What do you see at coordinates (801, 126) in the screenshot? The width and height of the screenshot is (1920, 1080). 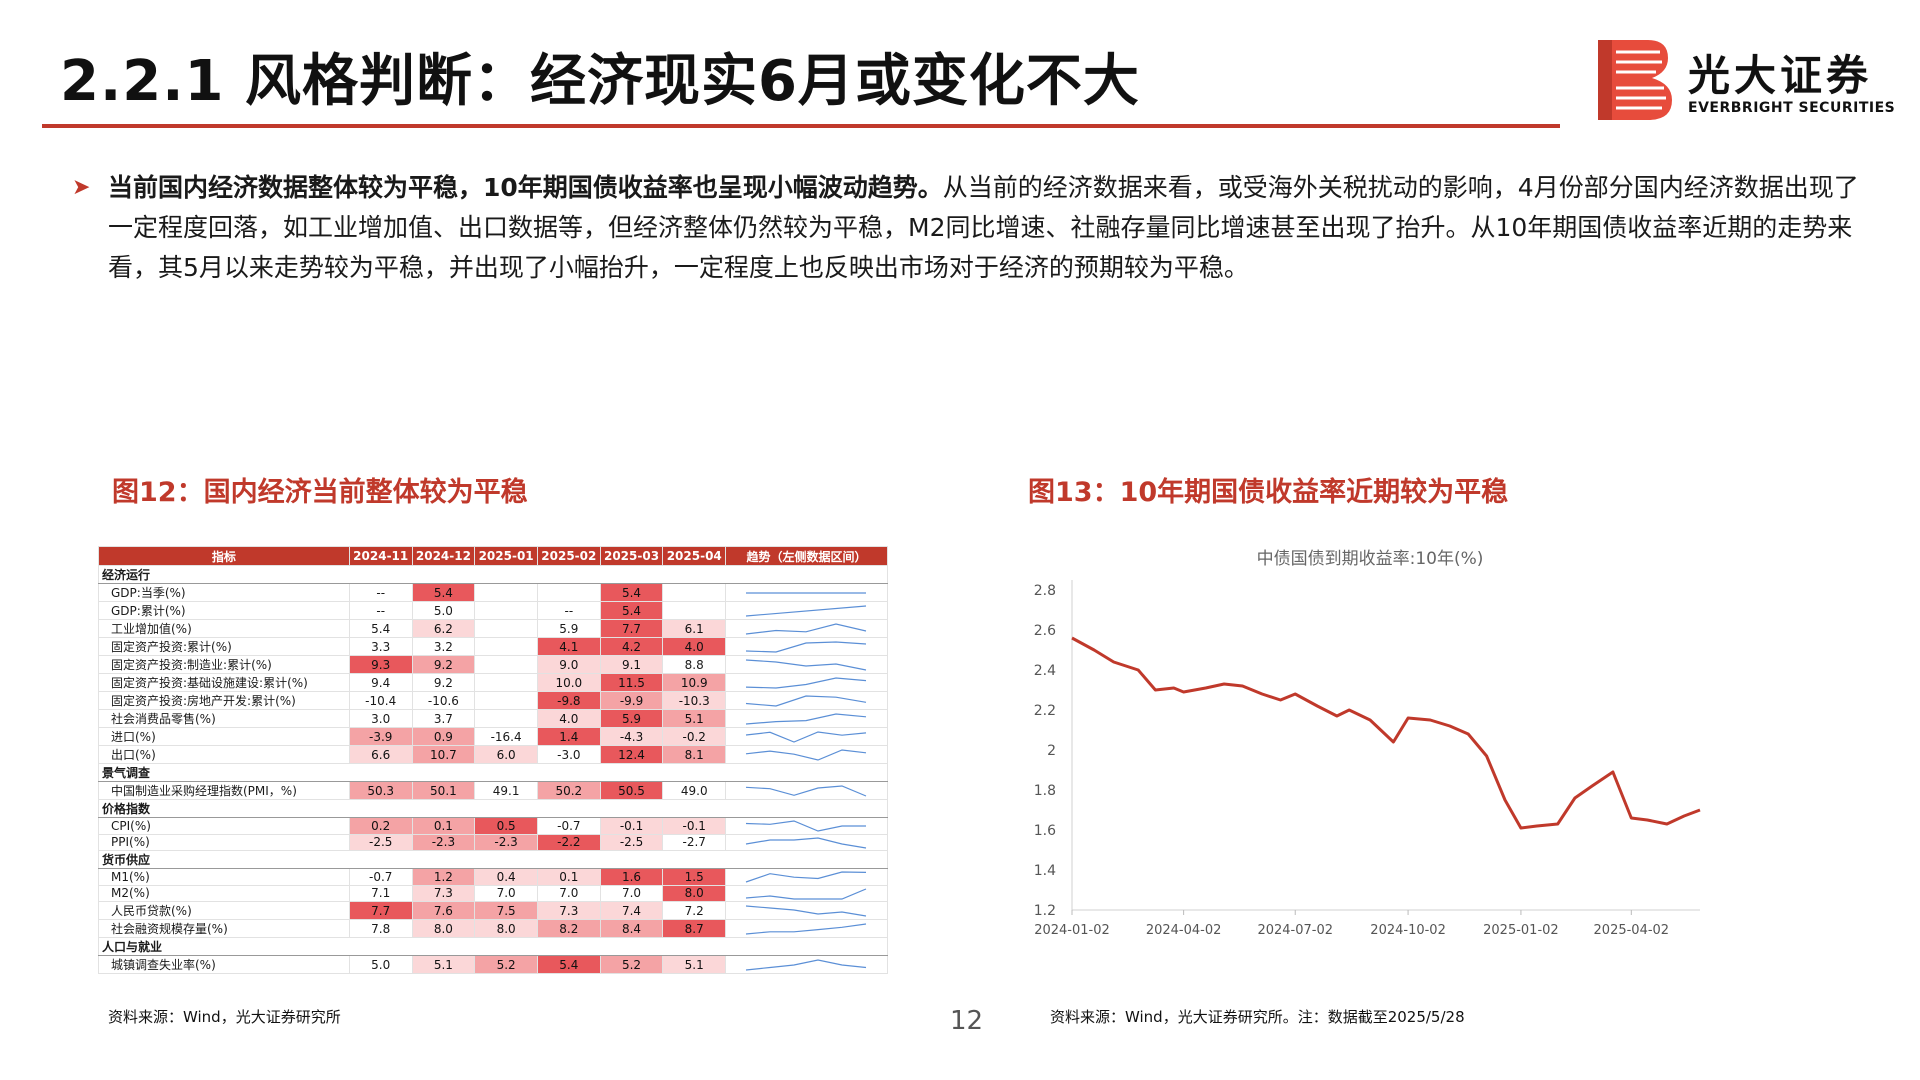 I see `title-divider` at bounding box center [801, 126].